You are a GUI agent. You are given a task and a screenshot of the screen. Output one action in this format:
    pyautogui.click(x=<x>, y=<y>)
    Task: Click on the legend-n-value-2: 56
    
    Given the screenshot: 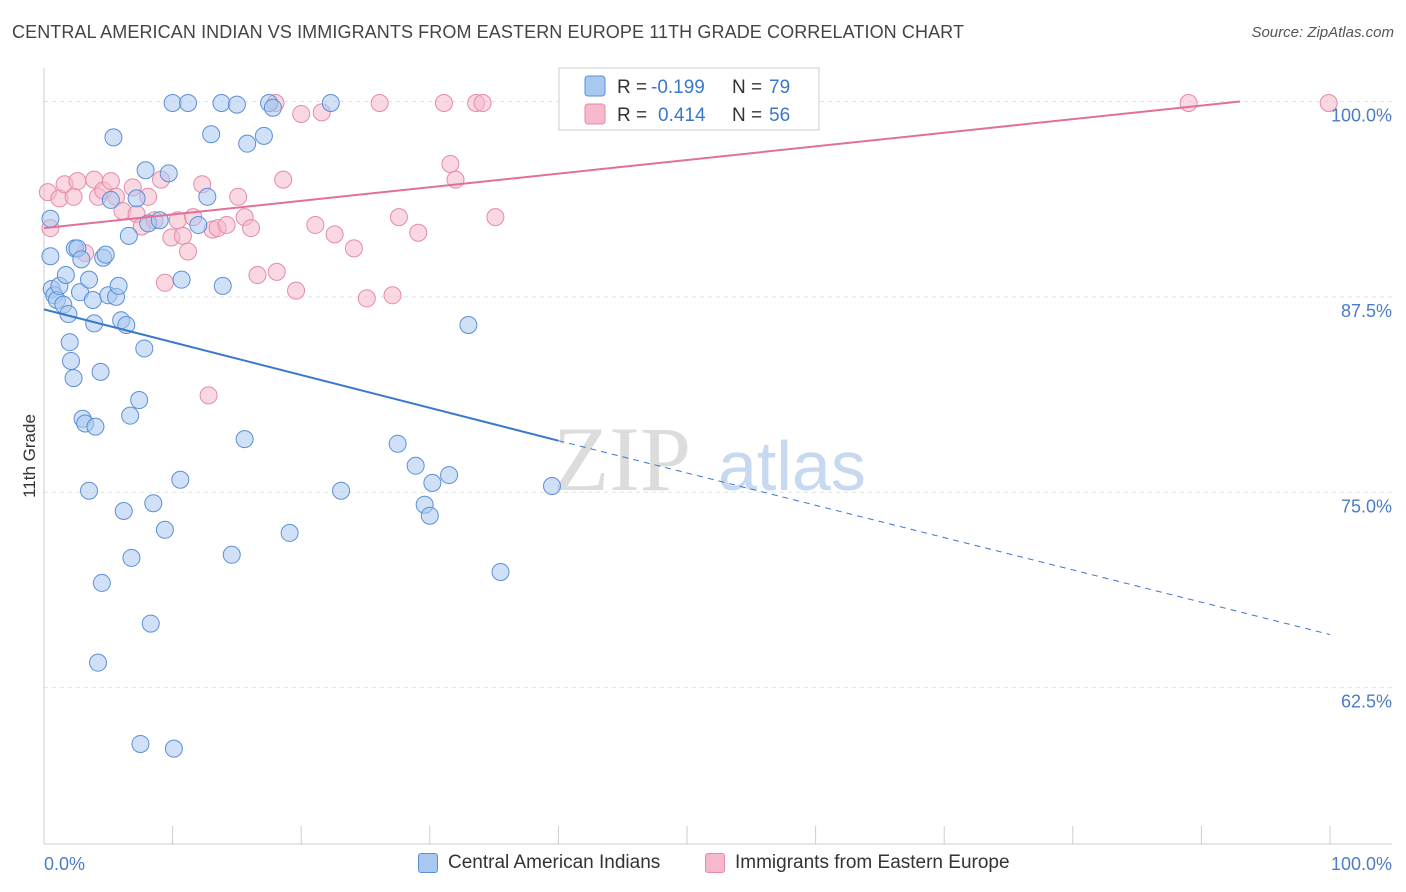 What is the action you would take?
    pyautogui.click(x=779, y=115)
    